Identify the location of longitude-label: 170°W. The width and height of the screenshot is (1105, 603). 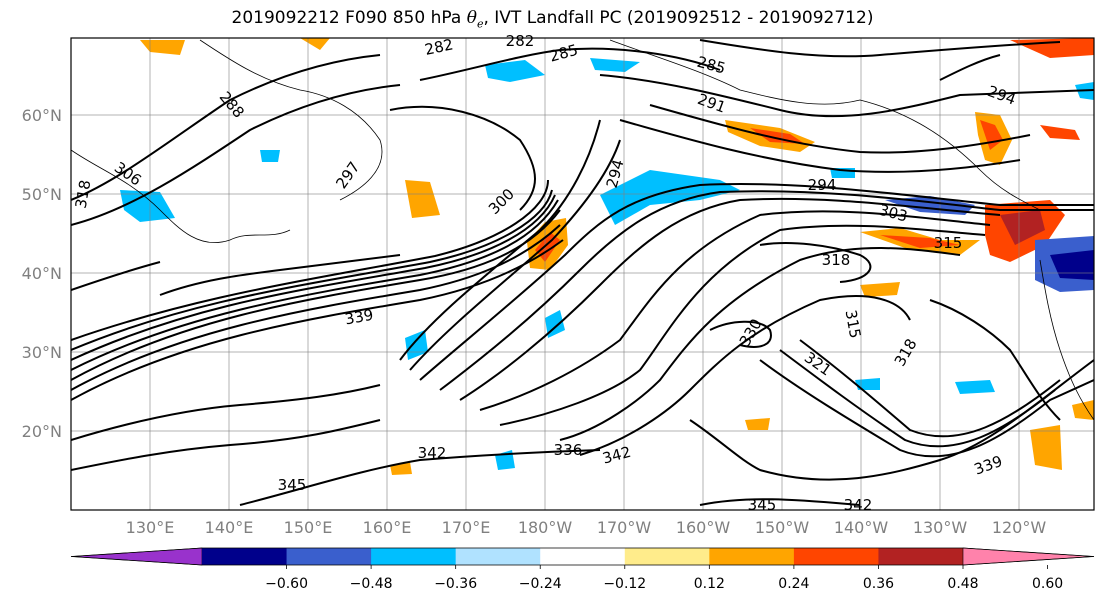
(624, 527).